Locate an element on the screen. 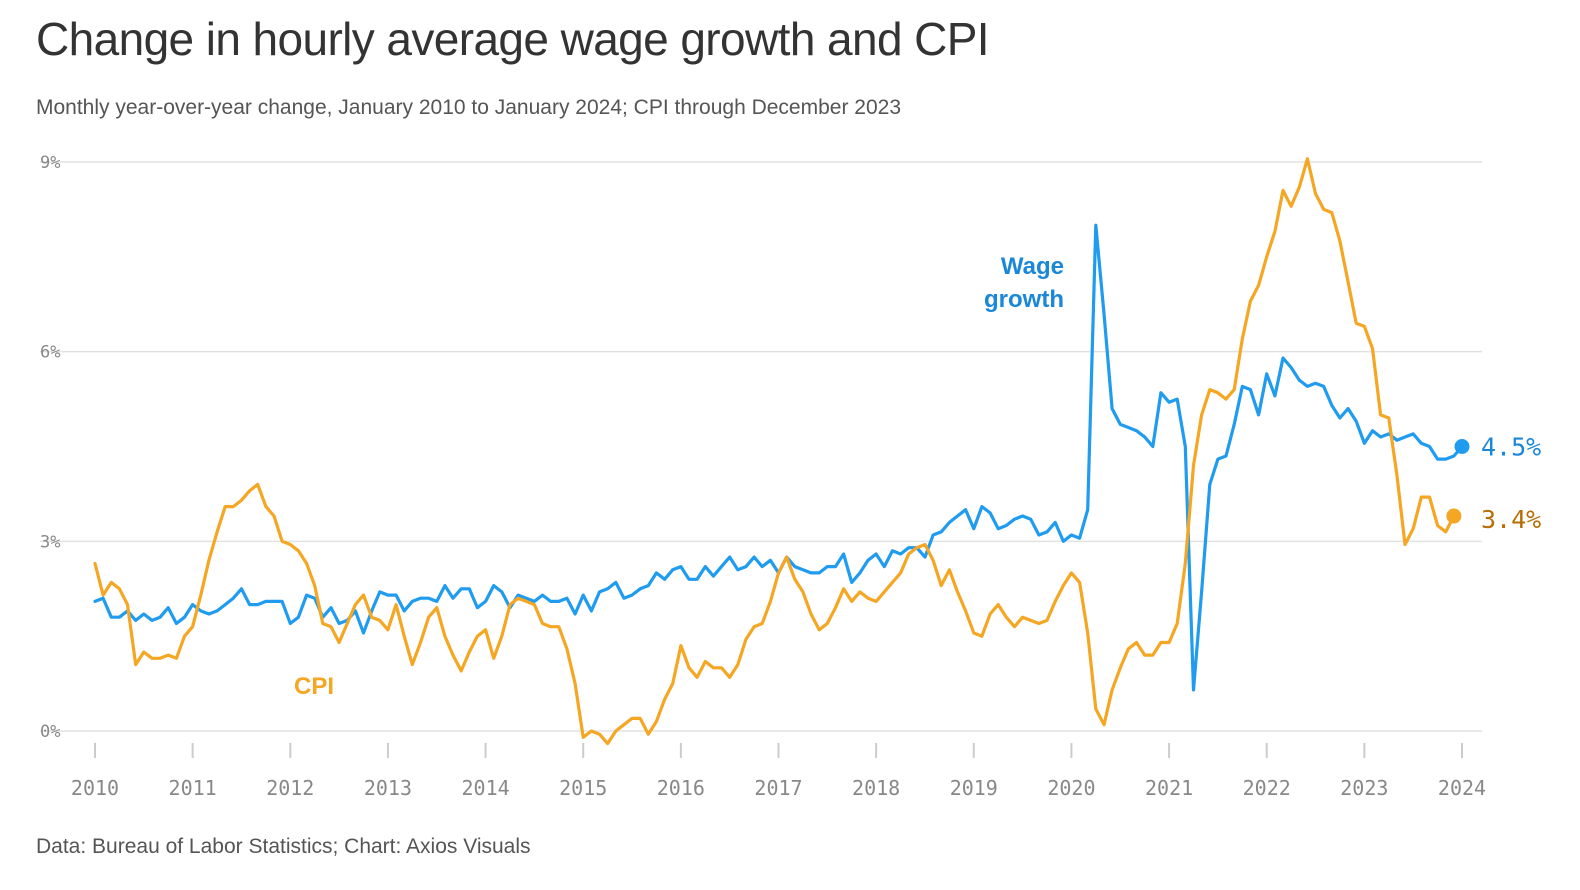 Image resolution: width=1580 pixels, height=890 pixels. x-tick-label: 2012 is located at coordinates (290, 788).